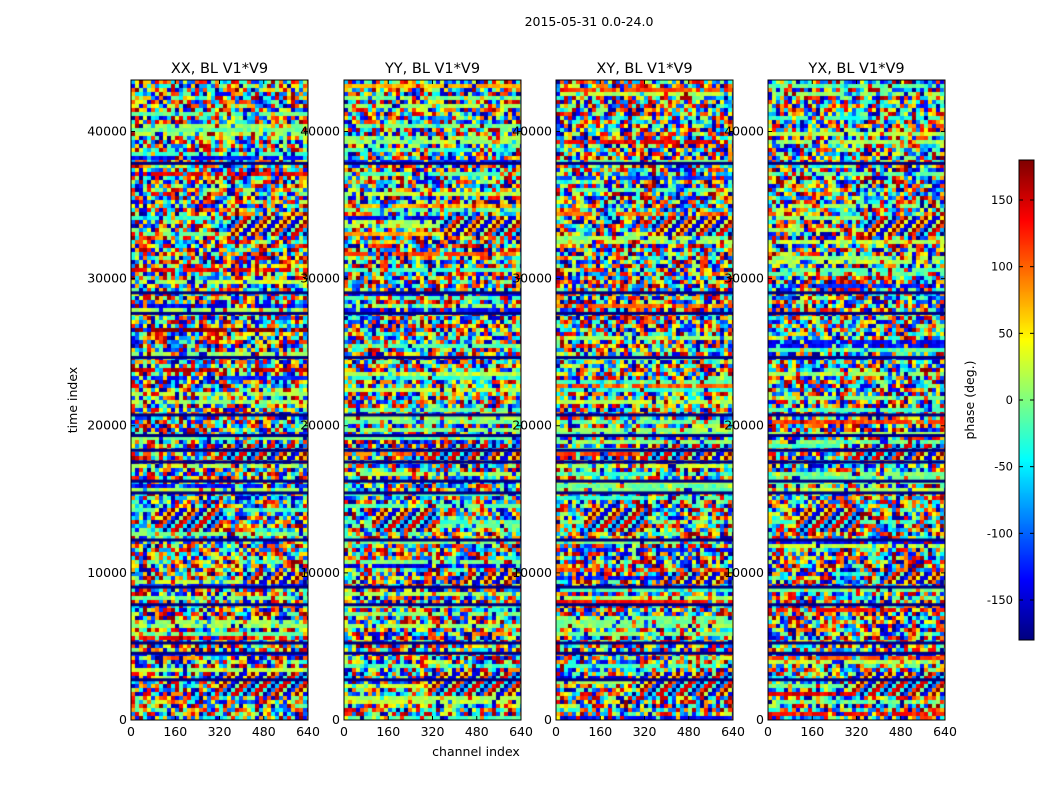 This screenshot has height=800, width=1050. What do you see at coordinates (998, 400) in the screenshot?
I see `colorbar: -150 -100 -50 0 50 100 150 phase (deg.)` at bounding box center [998, 400].